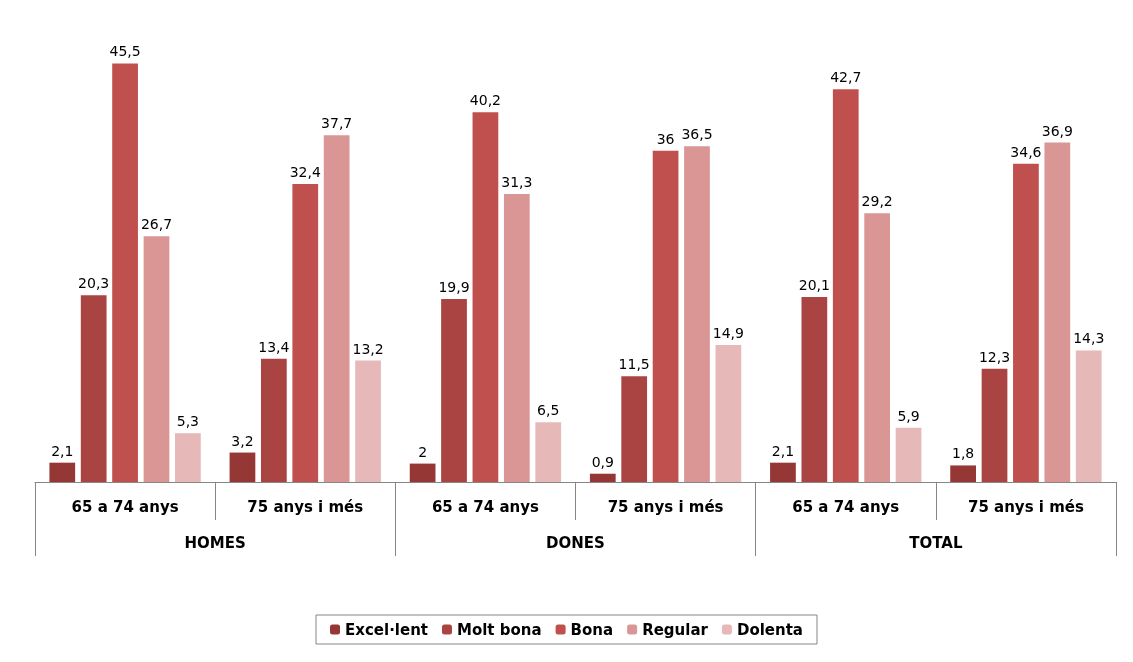 This screenshot has height=662, width=1133. Describe the element at coordinates (769, 629) in the screenshot. I see `legend-label: Dolenta` at that location.